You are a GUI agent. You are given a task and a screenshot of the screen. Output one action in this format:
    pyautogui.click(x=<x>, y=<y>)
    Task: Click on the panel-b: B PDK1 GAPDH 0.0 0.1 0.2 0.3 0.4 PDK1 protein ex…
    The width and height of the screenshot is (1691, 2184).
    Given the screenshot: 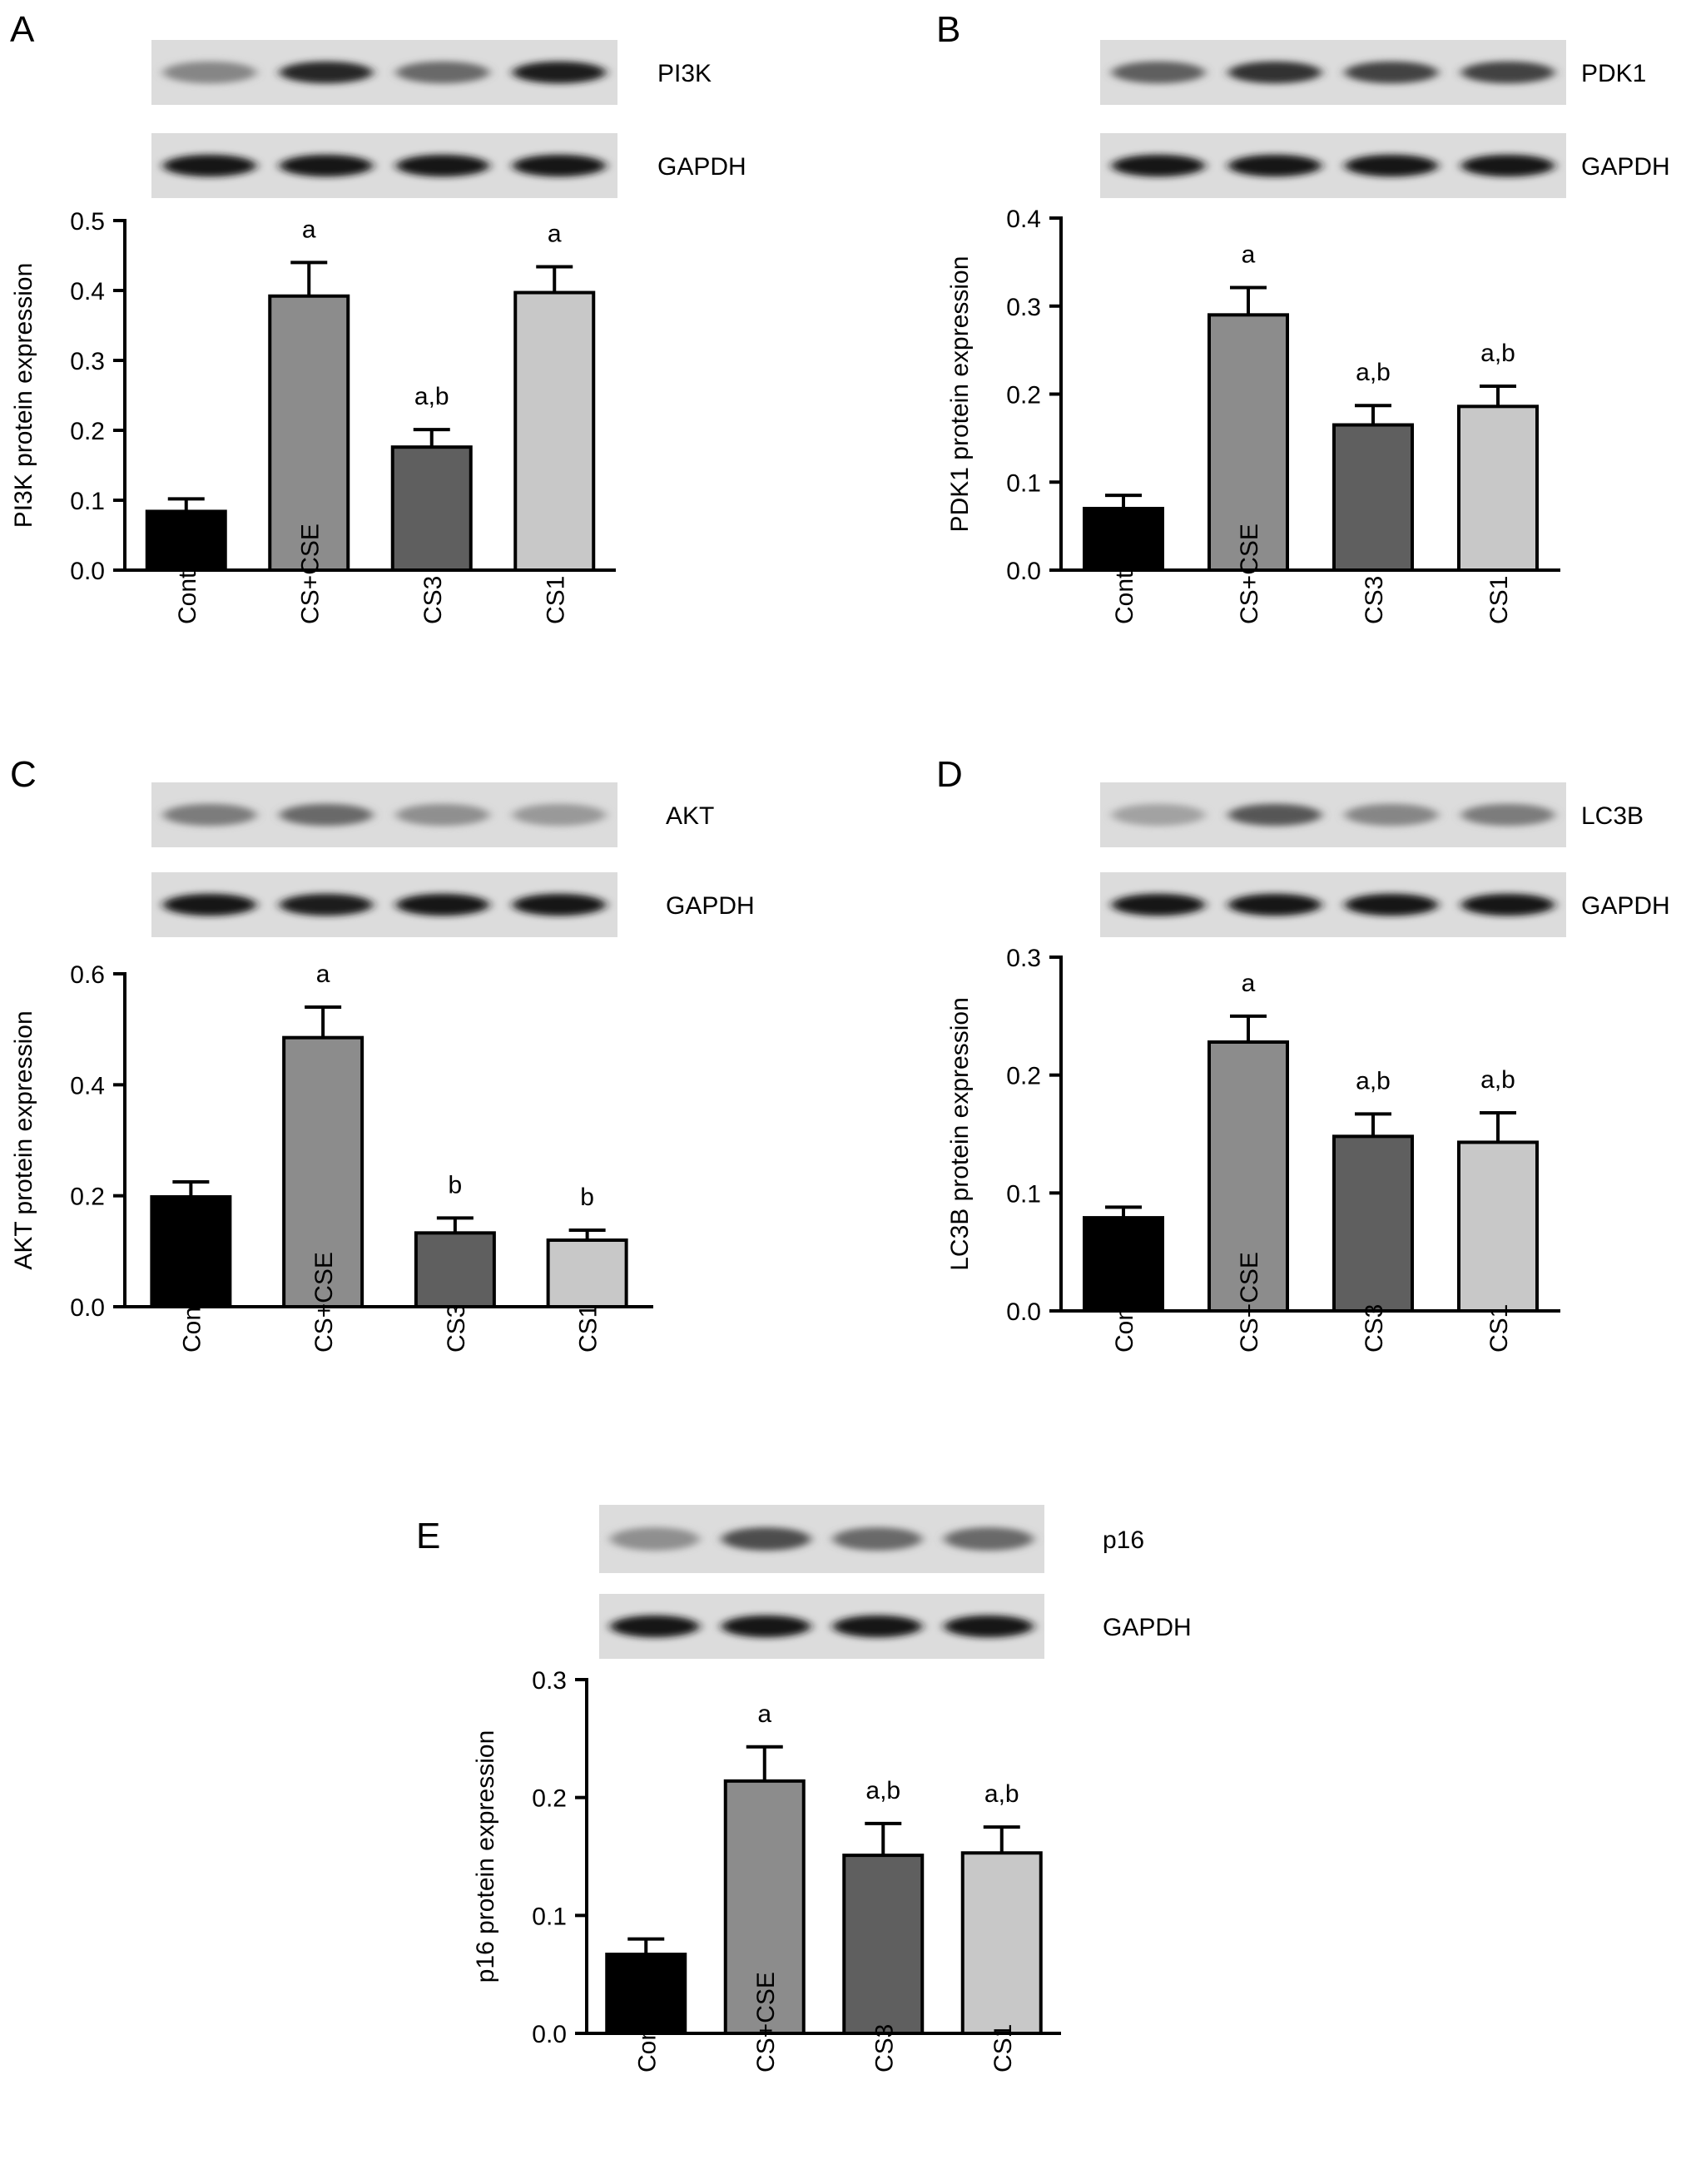 What is the action you would take?
    pyautogui.click(x=1303, y=316)
    